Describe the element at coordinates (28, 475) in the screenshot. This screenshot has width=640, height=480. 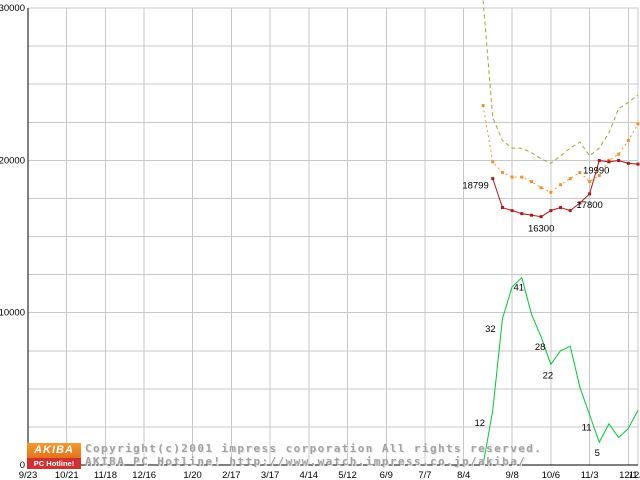
I see `x-tick-label: 9/23` at that location.